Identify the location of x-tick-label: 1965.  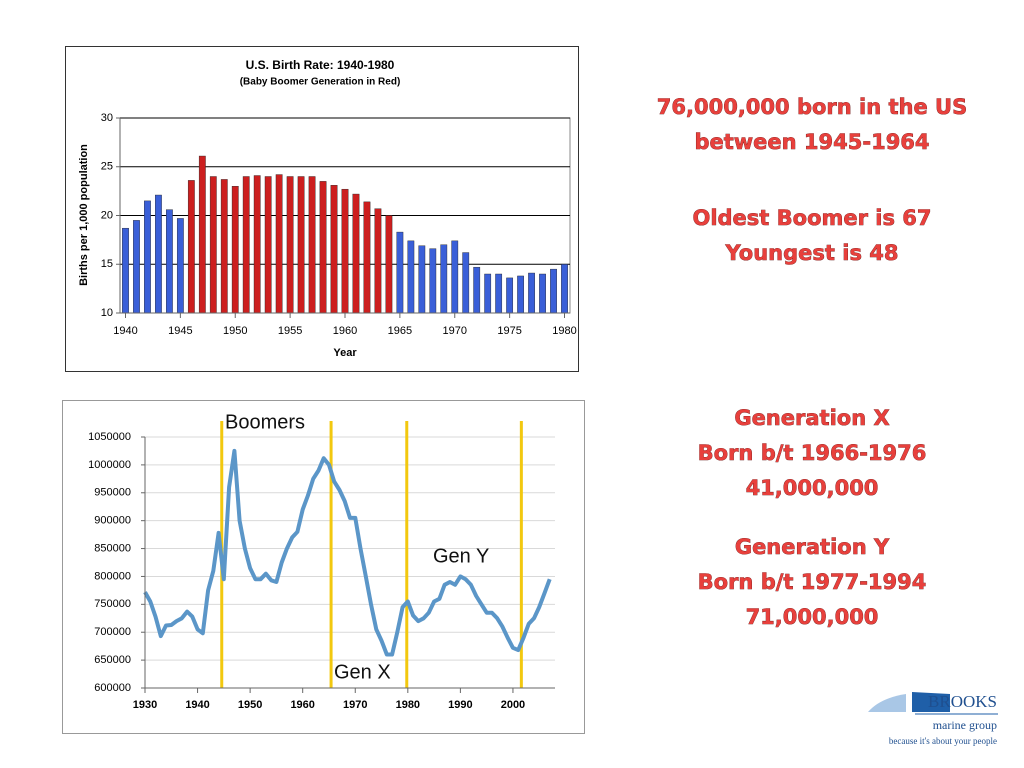
(400, 331).